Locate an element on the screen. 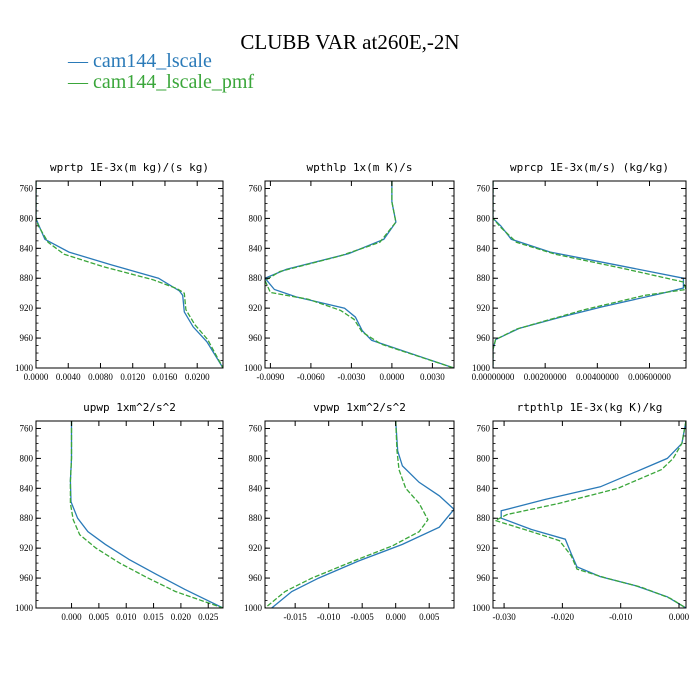  y-tick-label-0-1: 800 is located at coordinates (27, 218).